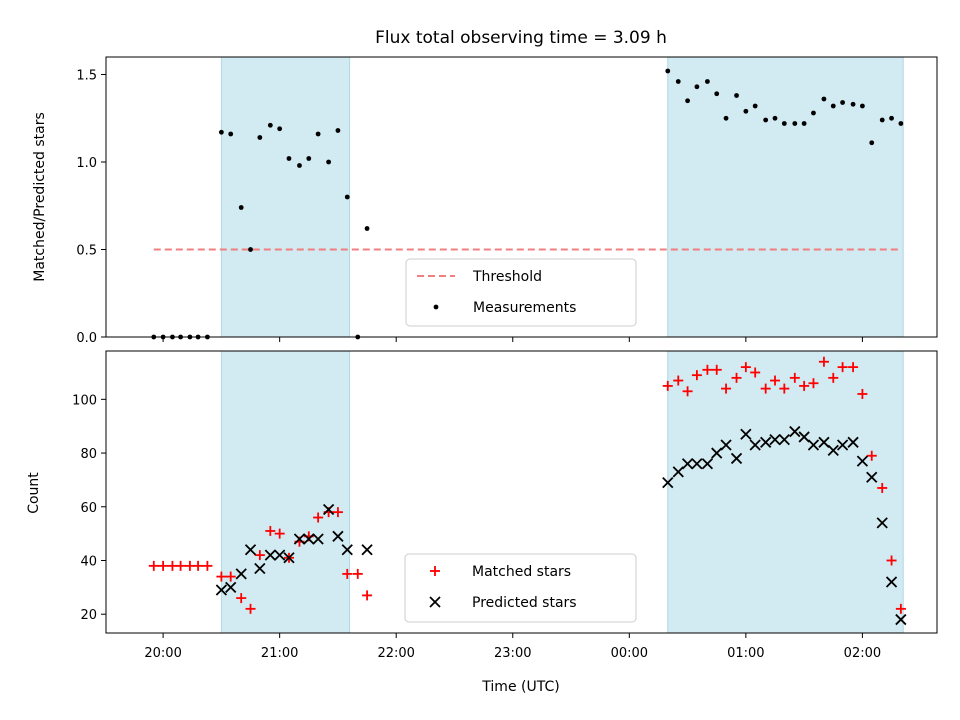 This screenshot has width=960, height=720. I want to click on bottom-x-tick-label-1: 21:00, so click(279, 653).